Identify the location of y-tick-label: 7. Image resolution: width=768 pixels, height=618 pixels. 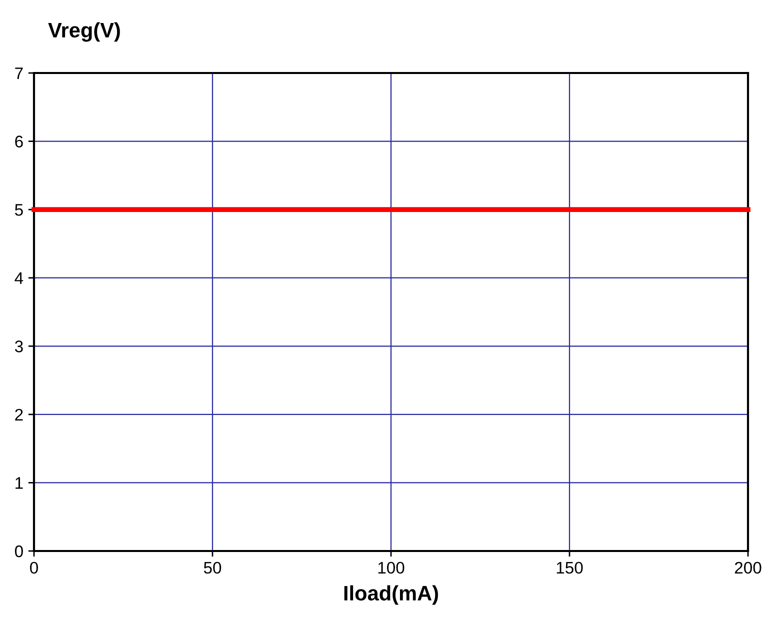
(19, 74).